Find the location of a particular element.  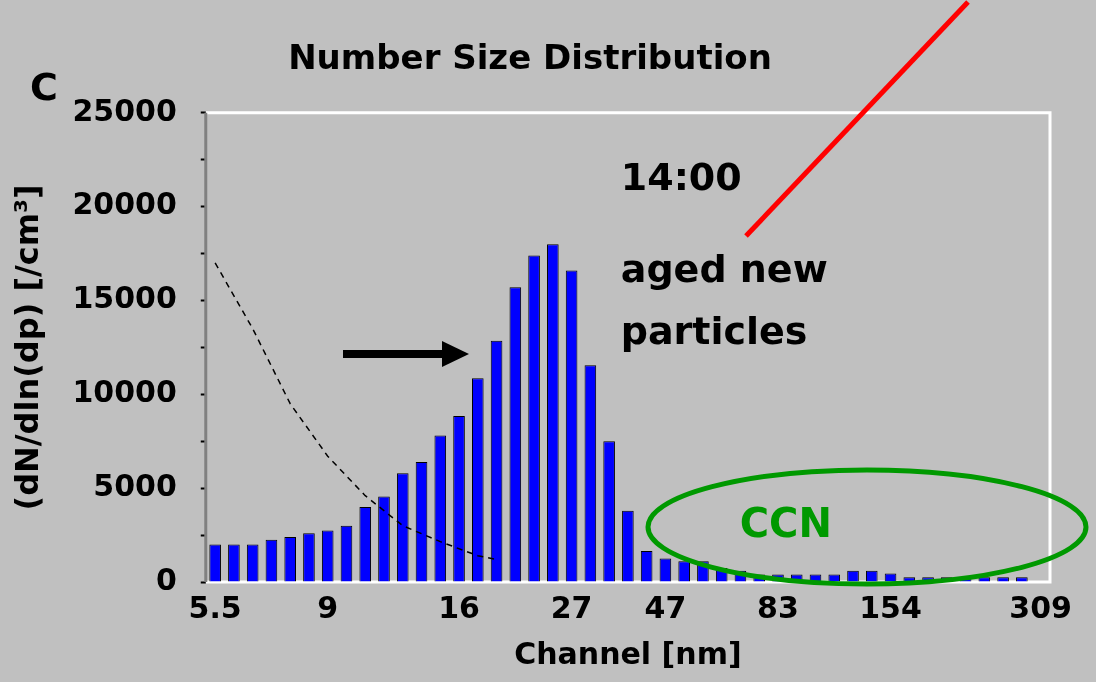

chart-title: Number Size Distribution is located at coordinates (530, 57).